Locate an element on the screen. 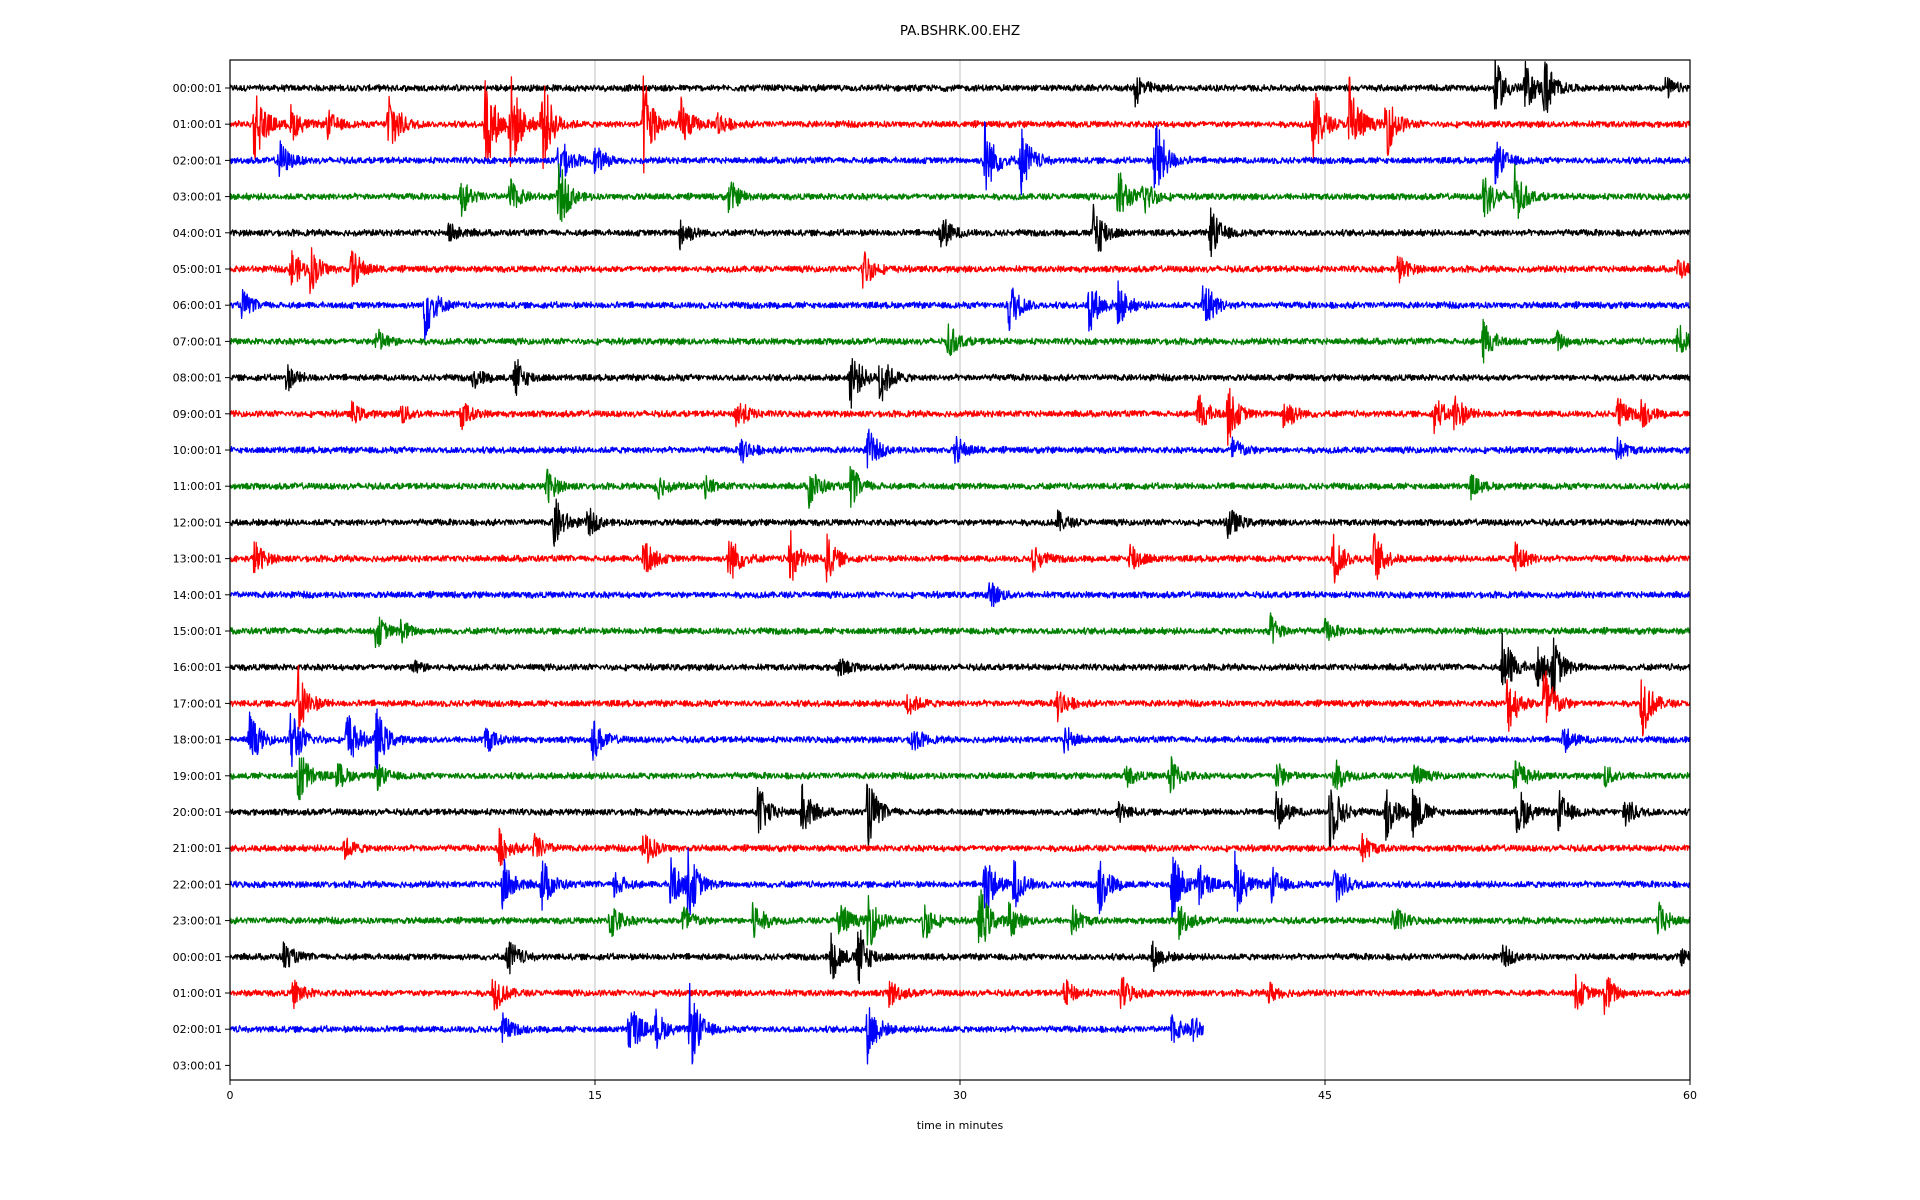  y-tick-label: 21:00:01 is located at coordinates (197, 848).